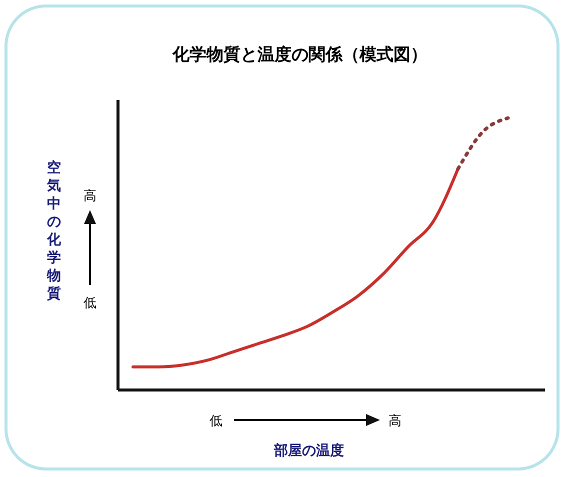 This screenshot has width=564, height=477. Describe the element at coordinates (54, 230) in the screenshot. I see `y-axis-title: 空気中の化学物質` at that location.